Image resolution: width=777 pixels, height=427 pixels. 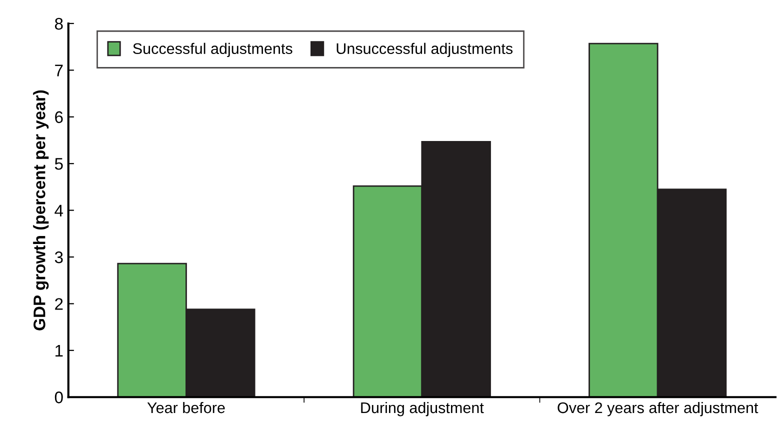 What do you see at coordinates (59, 350) in the screenshot?
I see `y-tick-label: 1` at bounding box center [59, 350].